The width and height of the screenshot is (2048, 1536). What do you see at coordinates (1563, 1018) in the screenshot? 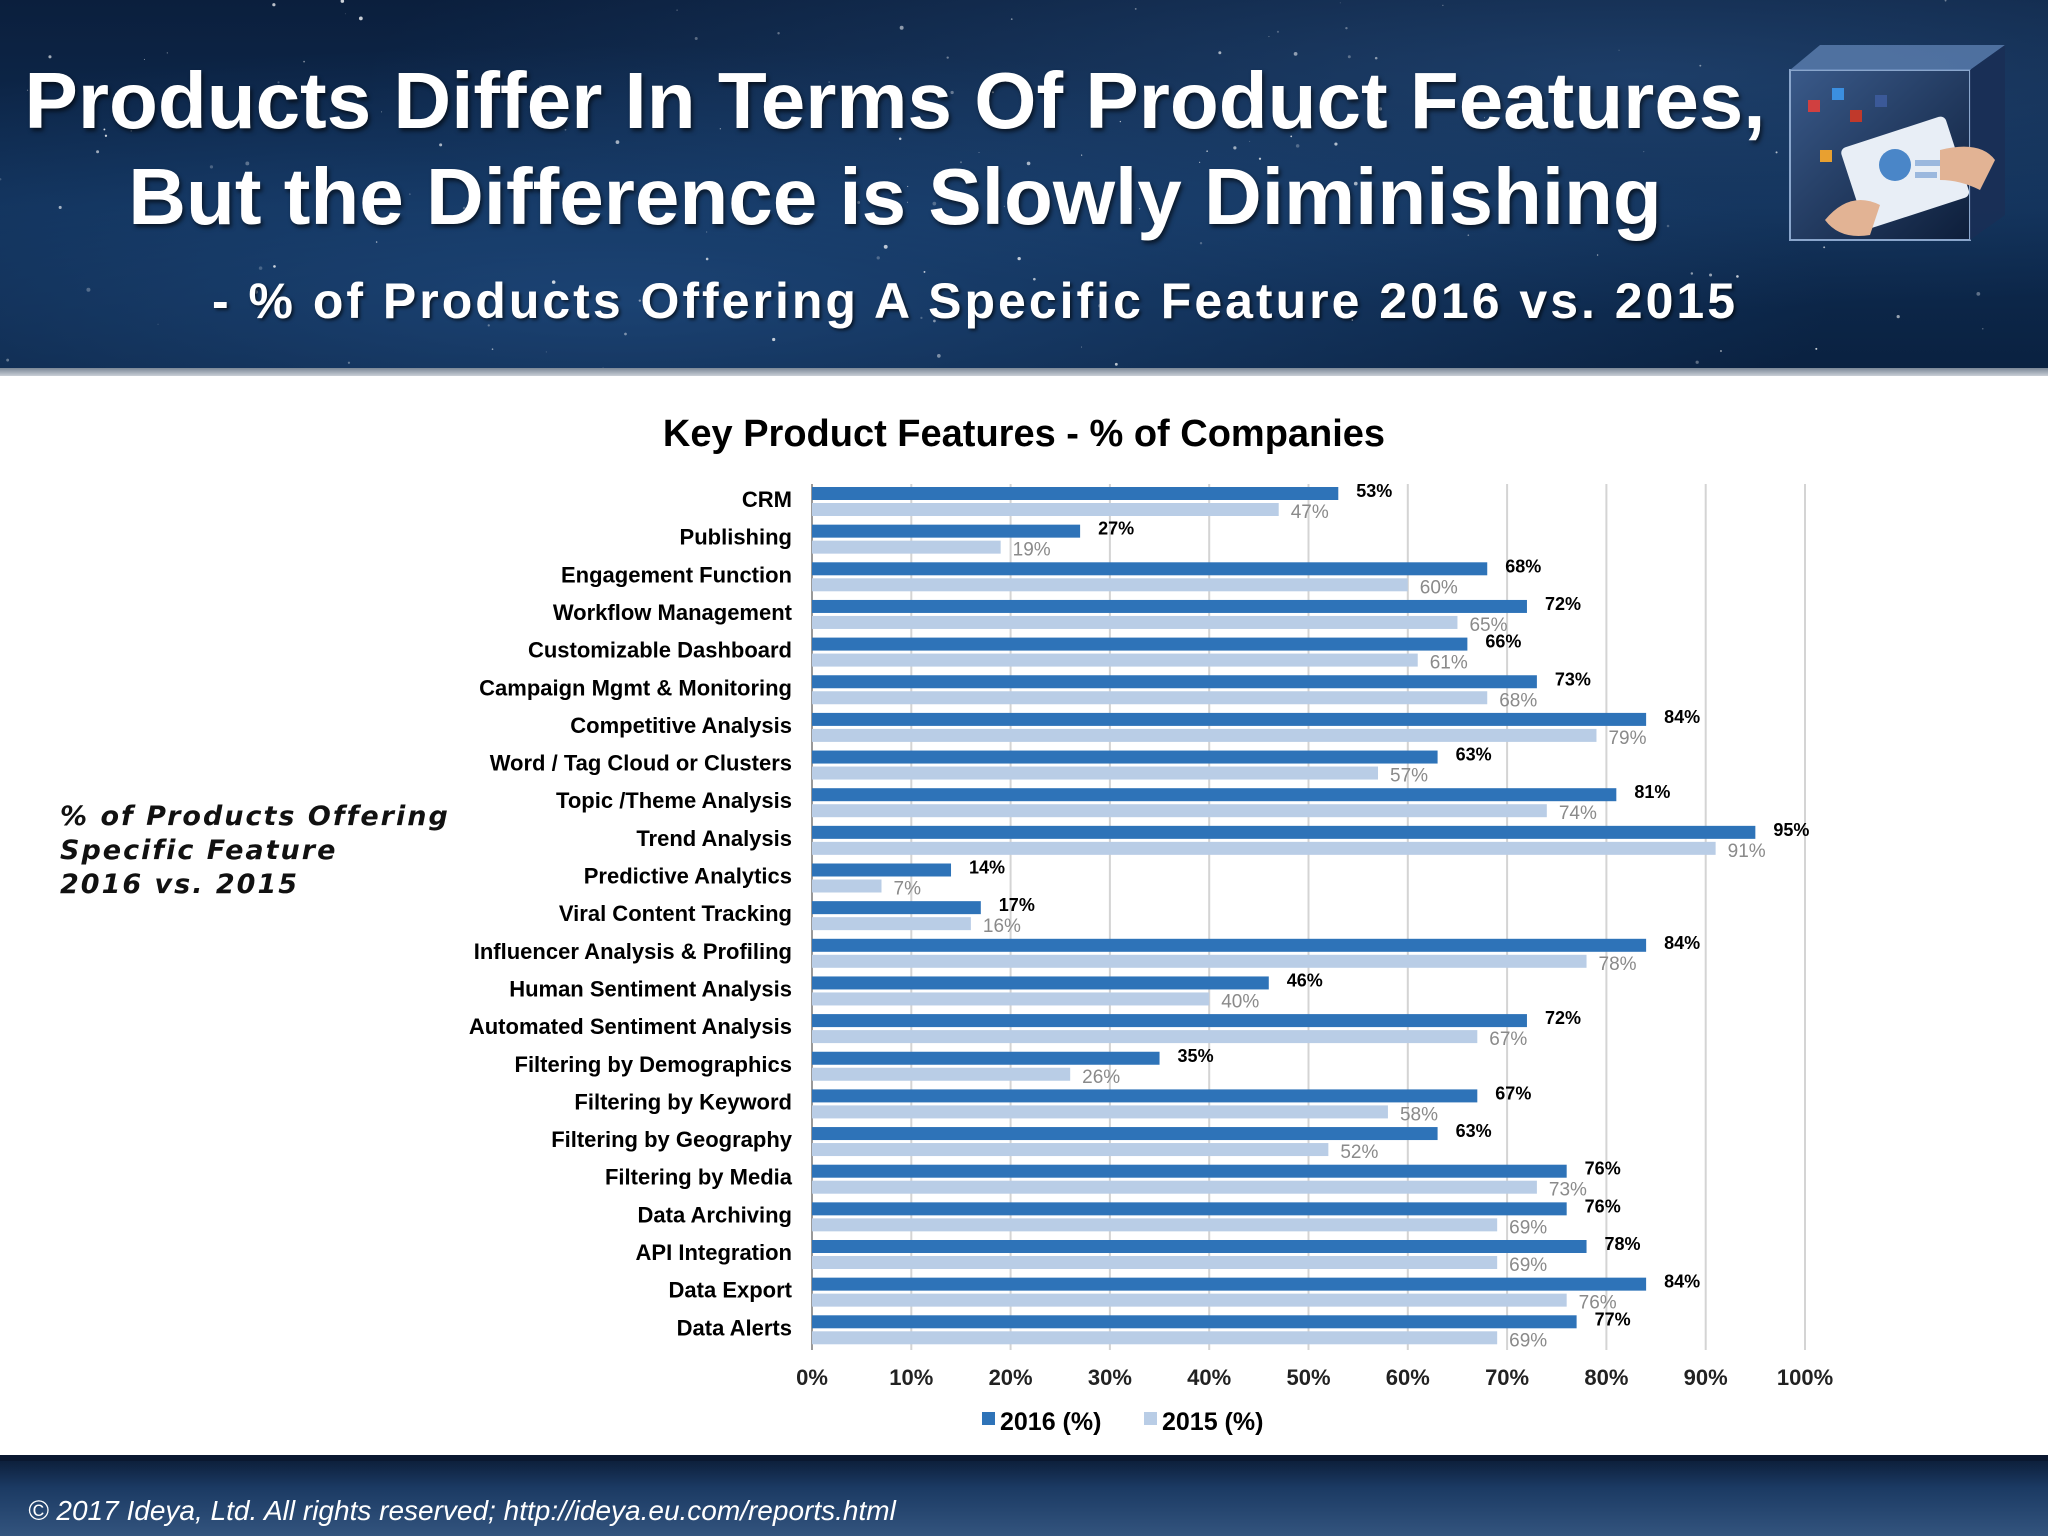
I see `data-label-2016: 72%` at bounding box center [1563, 1018].